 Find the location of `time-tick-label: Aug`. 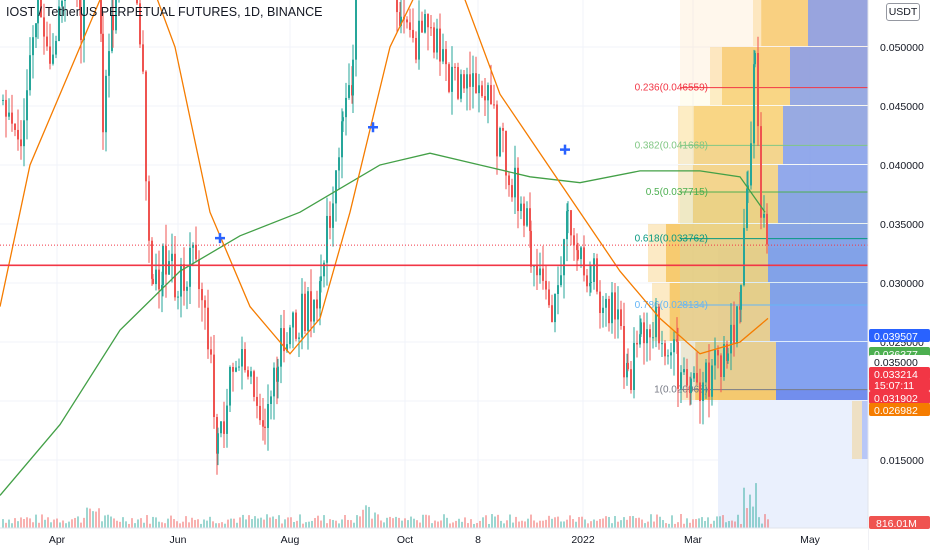

time-tick-label: Aug is located at coordinates (290, 540).